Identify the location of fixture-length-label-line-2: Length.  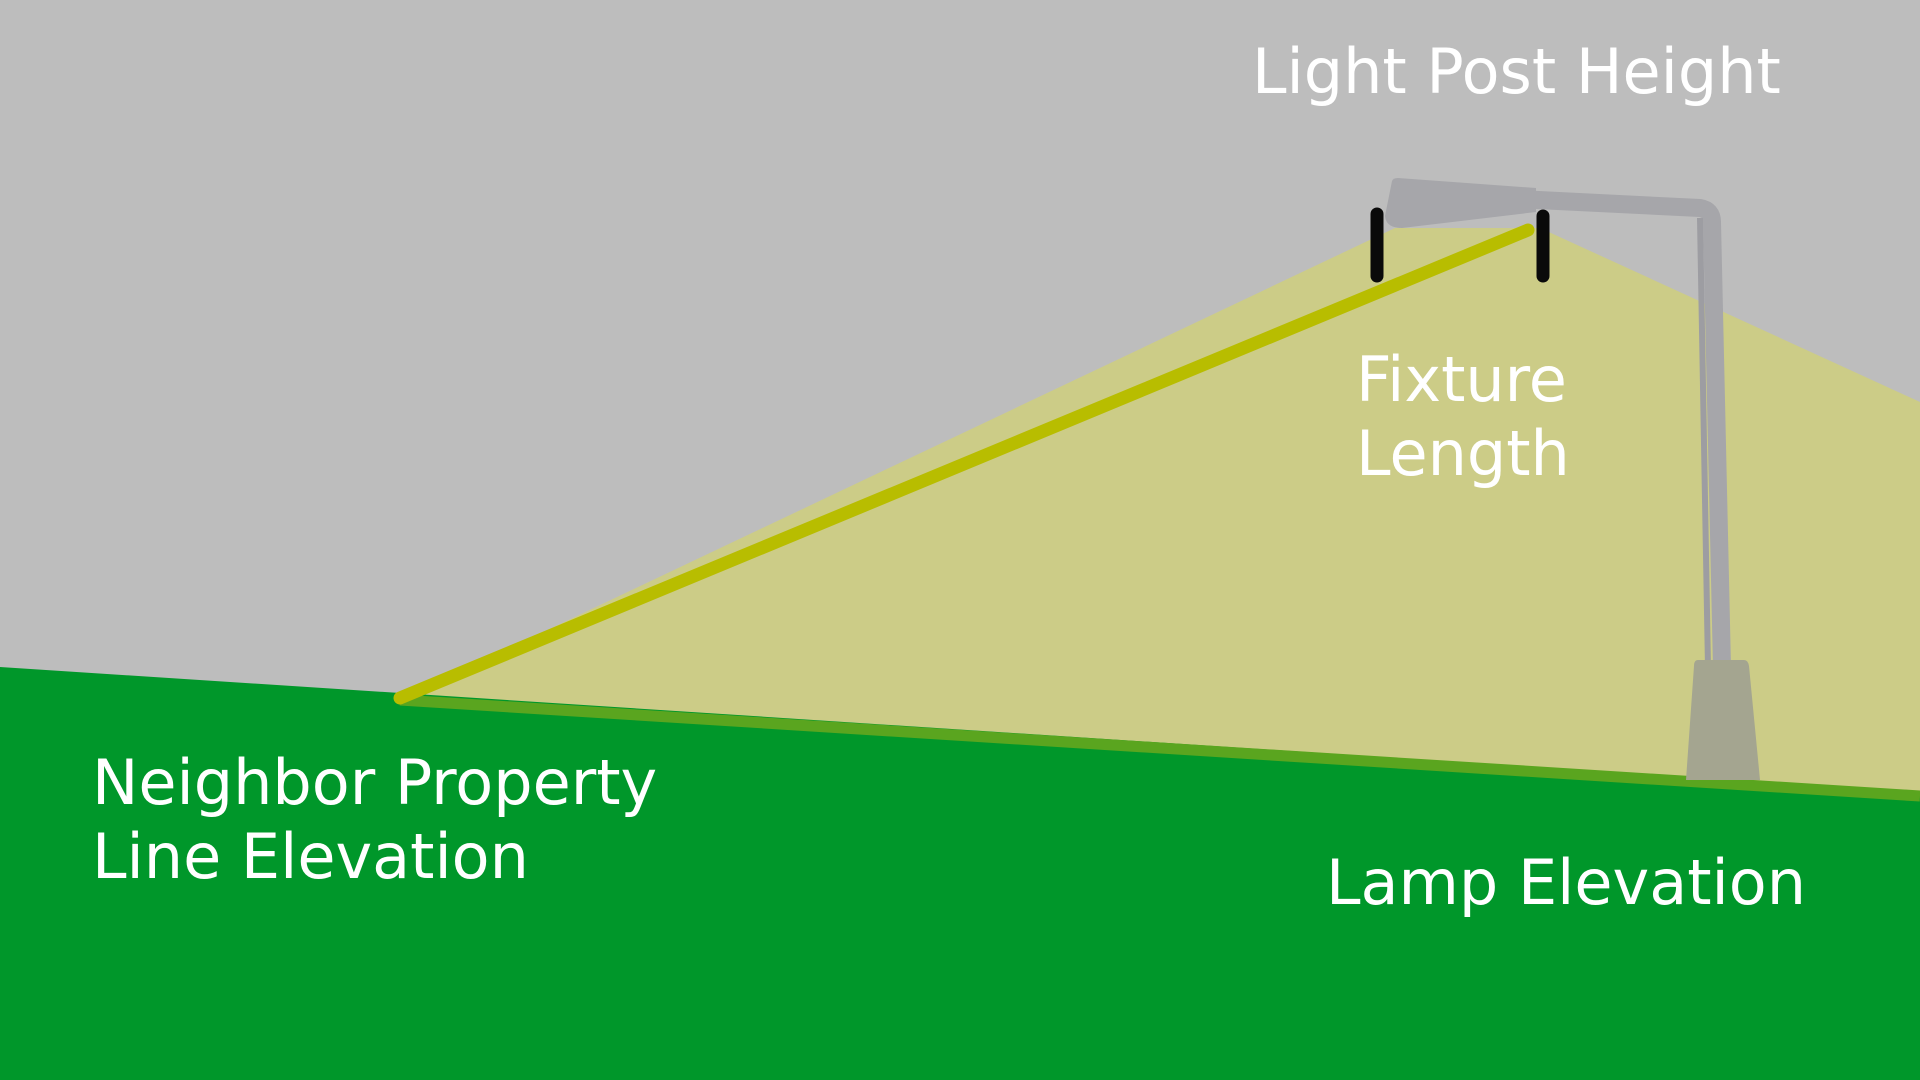
(1463, 453).